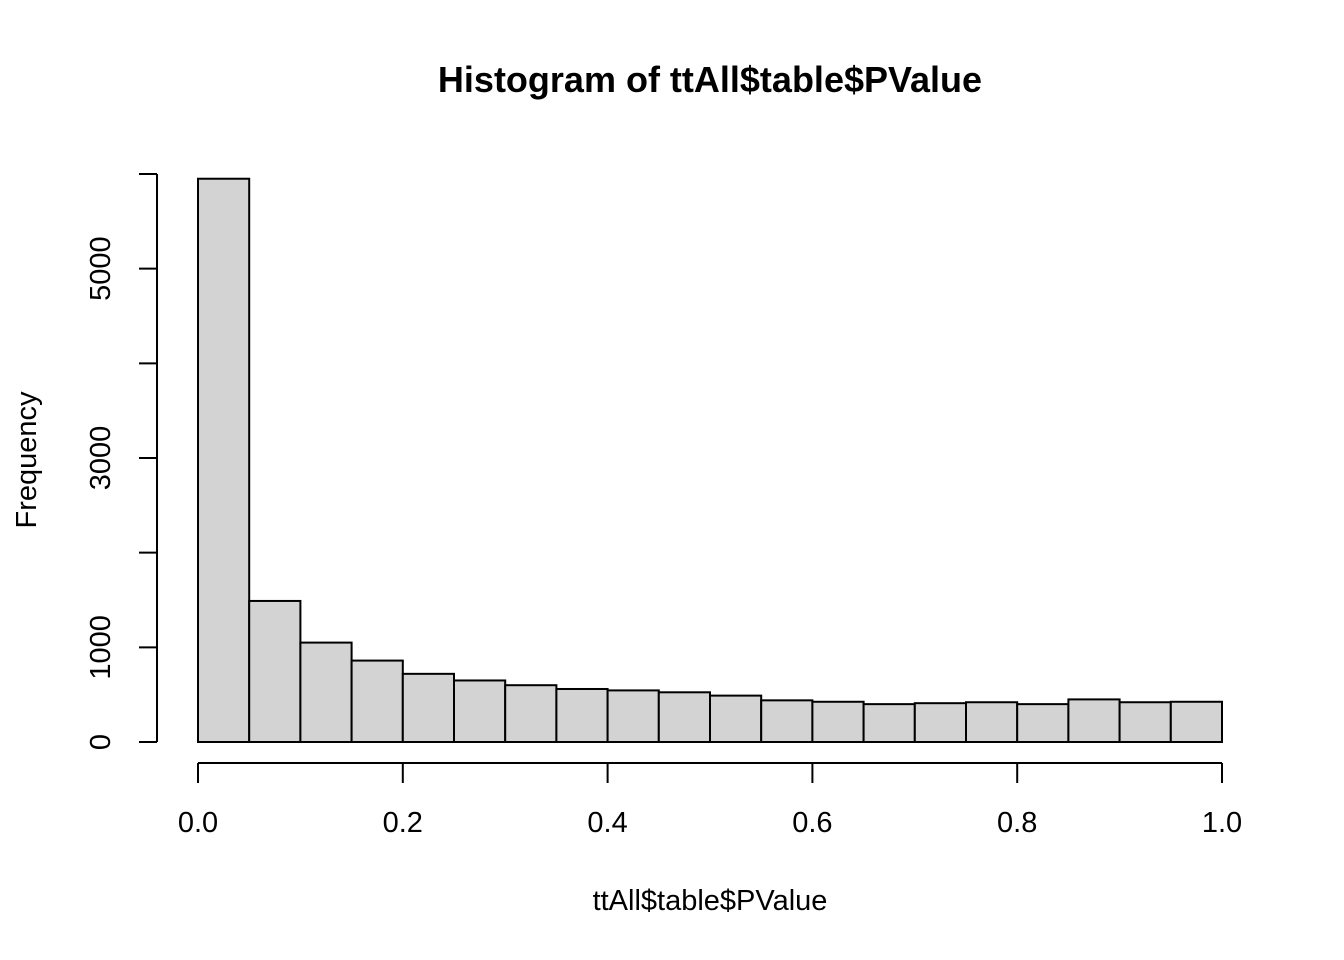 This screenshot has height=960, width=1344. I want to click on y-tick-label: 1000, so click(101, 647).